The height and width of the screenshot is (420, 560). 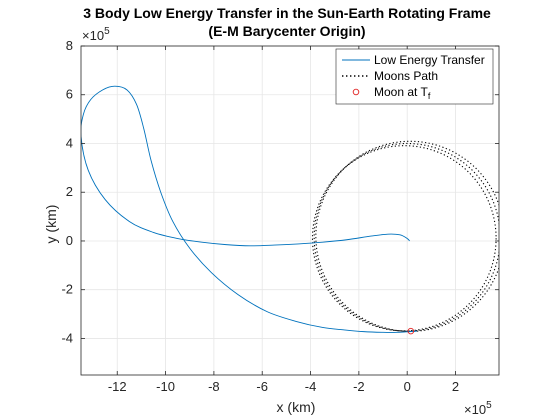 I want to click on y-tick-label: 4, so click(x=69, y=142).